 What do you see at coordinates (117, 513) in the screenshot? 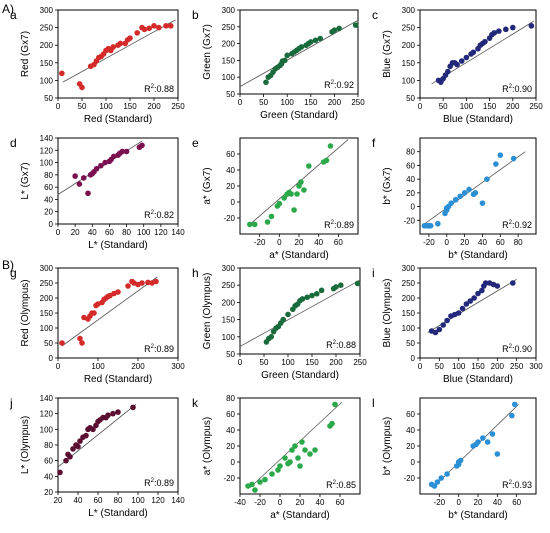
I see `x-axis-label: L* (Standard)` at bounding box center [117, 513].